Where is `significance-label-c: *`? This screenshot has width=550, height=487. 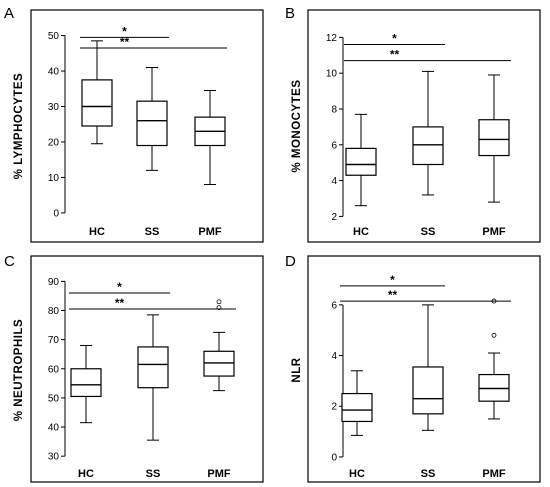 significance-label-c: * is located at coordinates (119, 287).